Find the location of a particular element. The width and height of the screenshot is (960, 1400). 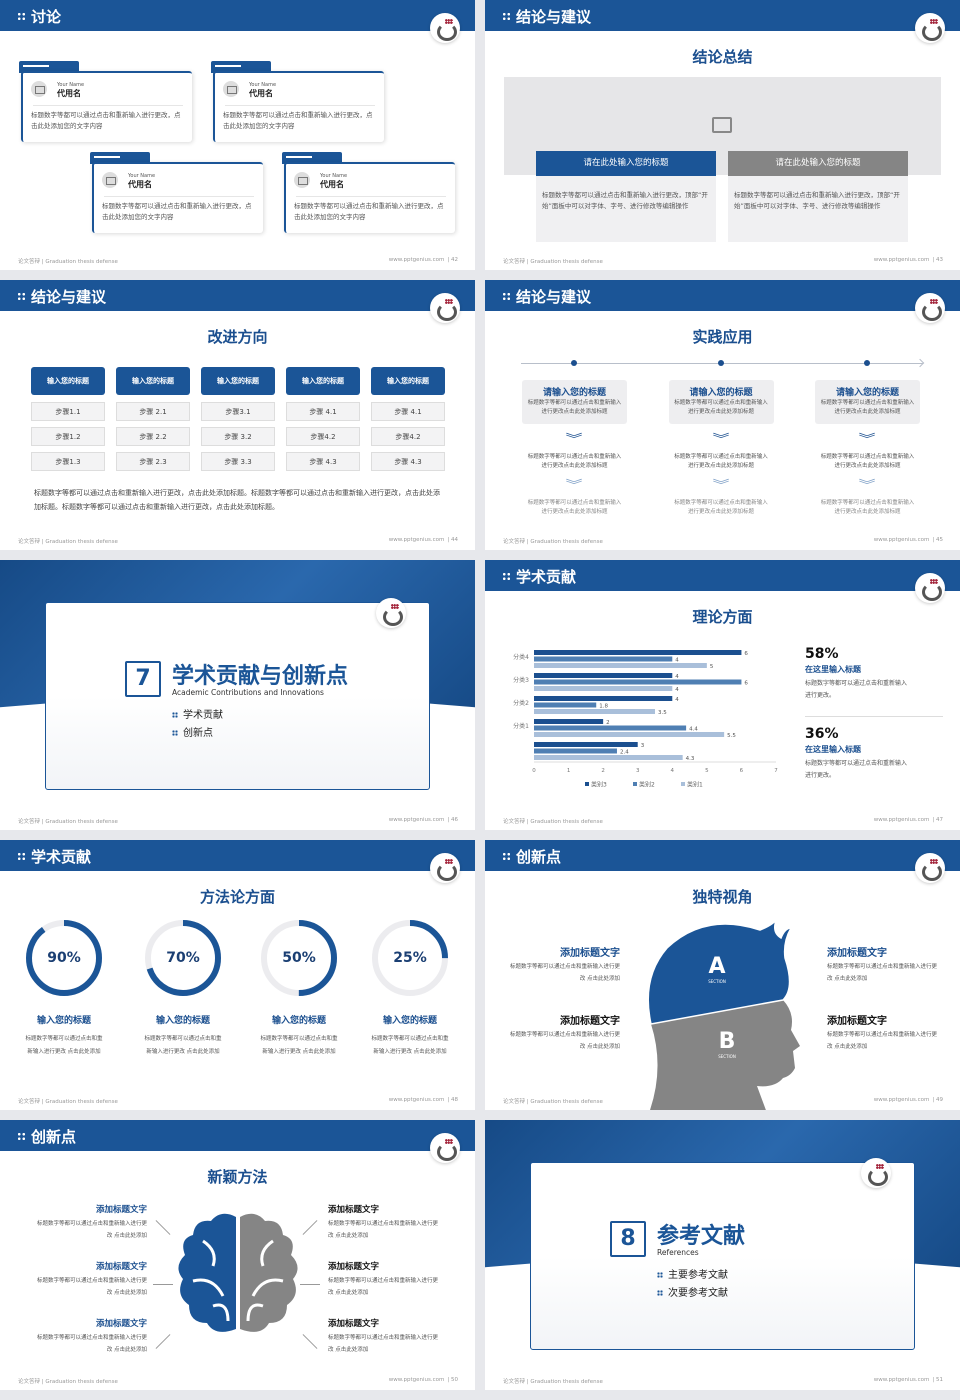

footer-right: www.pptgenius.com | 48 is located at coordinates (423, 1100).